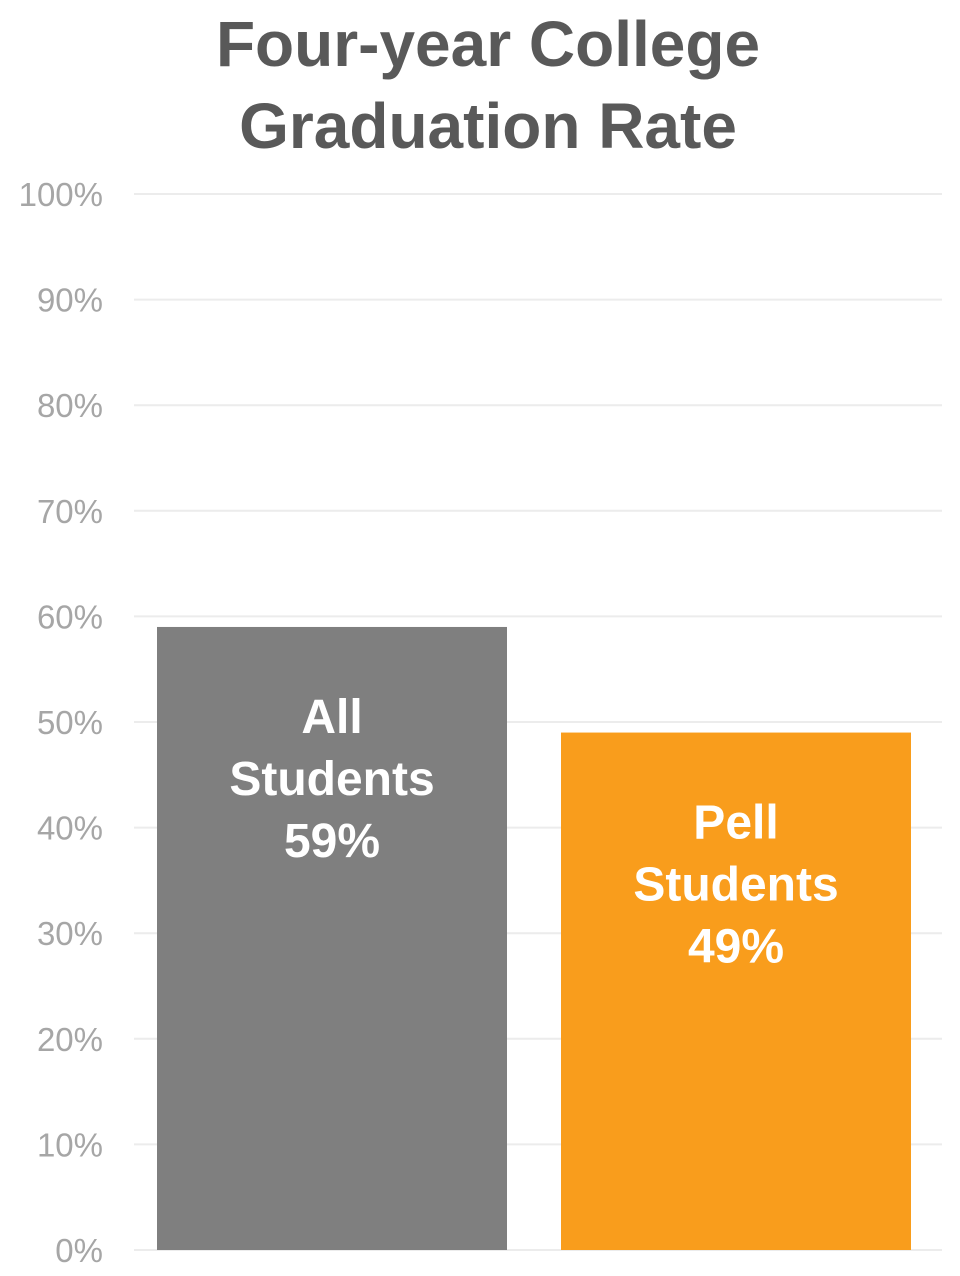 The width and height of the screenshot is (960, 1276). I want to click on bar-pell-students, so click(736, 991).